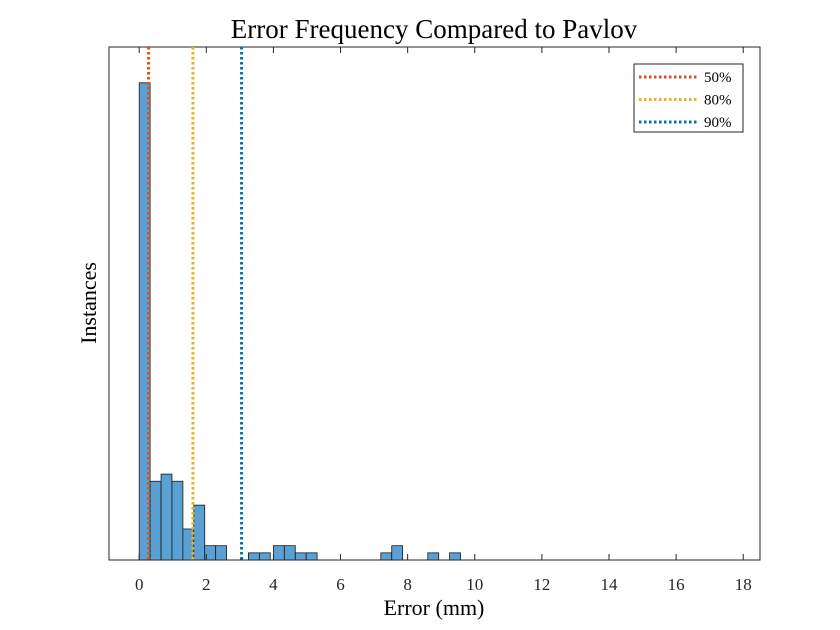 The width and height of the screenshot is (840, 630). I want to click on x-tick-label: 18, so click(743, 584).